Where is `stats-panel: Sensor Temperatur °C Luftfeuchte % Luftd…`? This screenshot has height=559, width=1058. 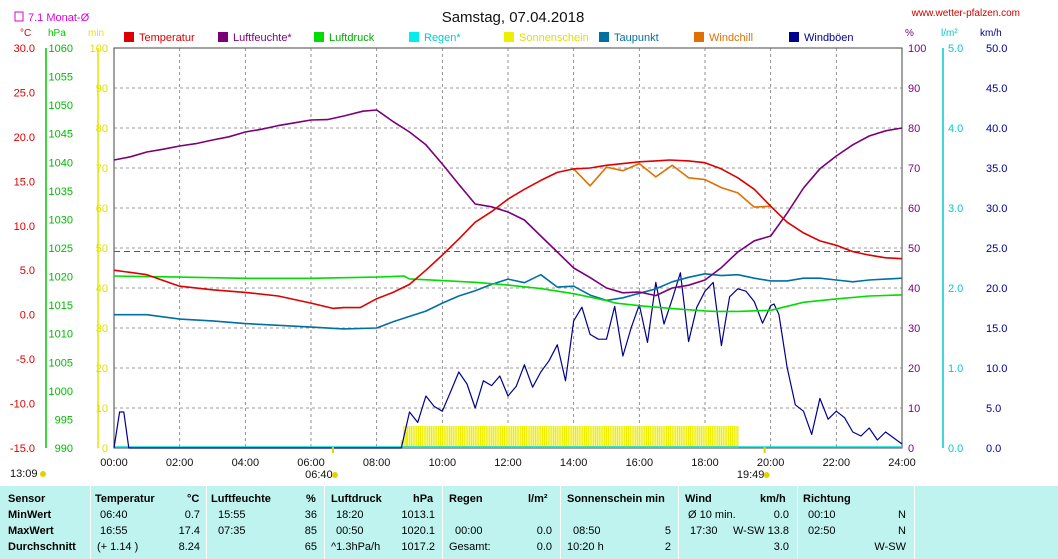
stats-panel: Sensor Temperatur °C Luftfeuchte % Luftd… is located at coordinates (529, 522).